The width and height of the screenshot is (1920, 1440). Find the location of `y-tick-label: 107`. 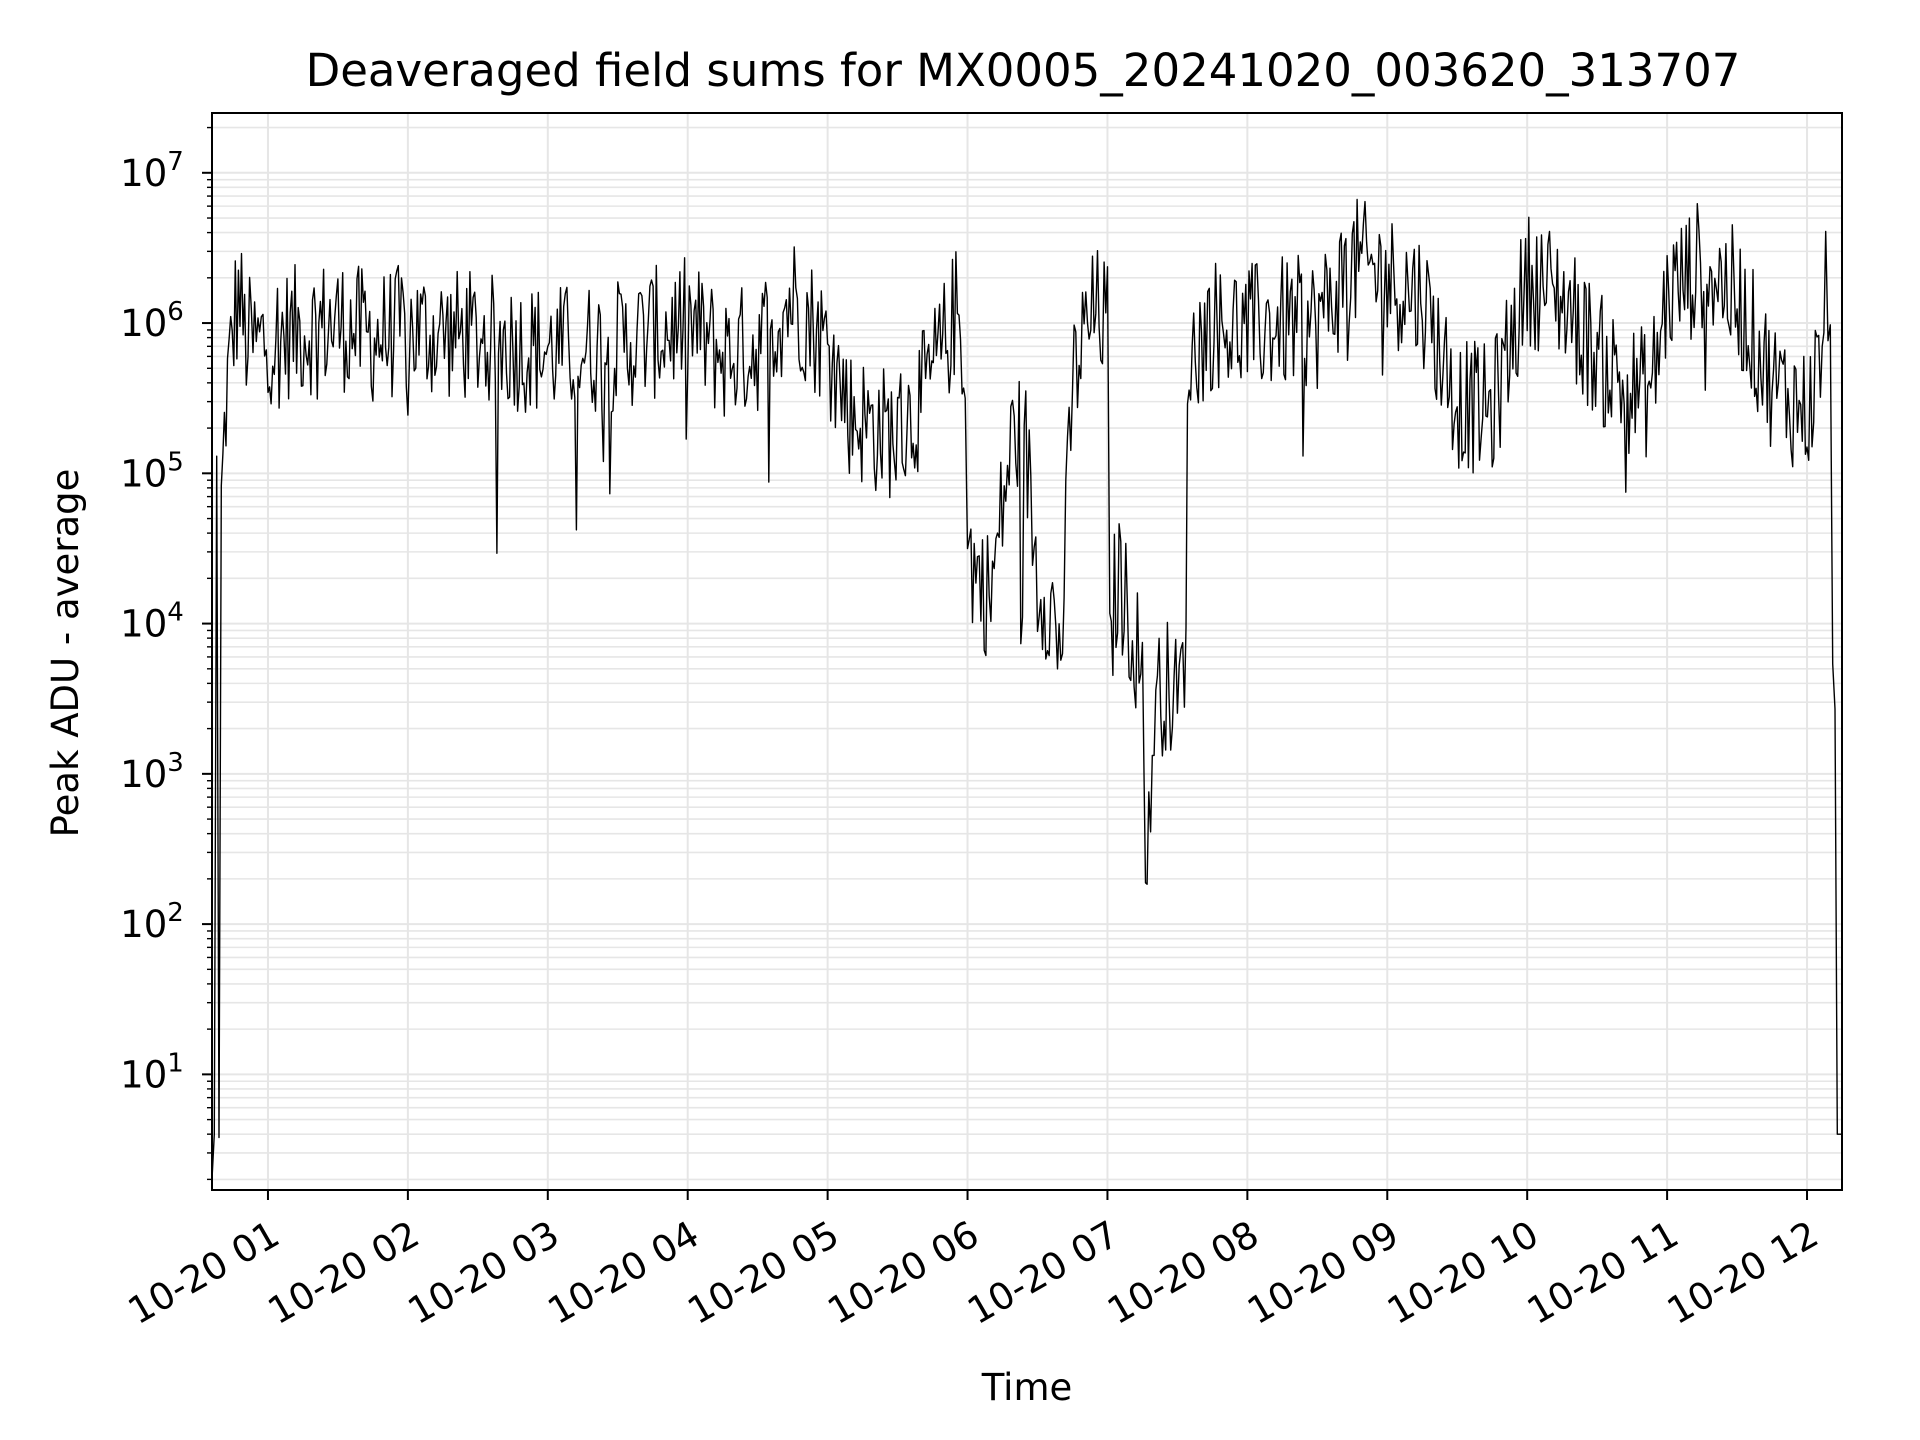

y-tick-label: 107 is located at coordinates (152, 171).